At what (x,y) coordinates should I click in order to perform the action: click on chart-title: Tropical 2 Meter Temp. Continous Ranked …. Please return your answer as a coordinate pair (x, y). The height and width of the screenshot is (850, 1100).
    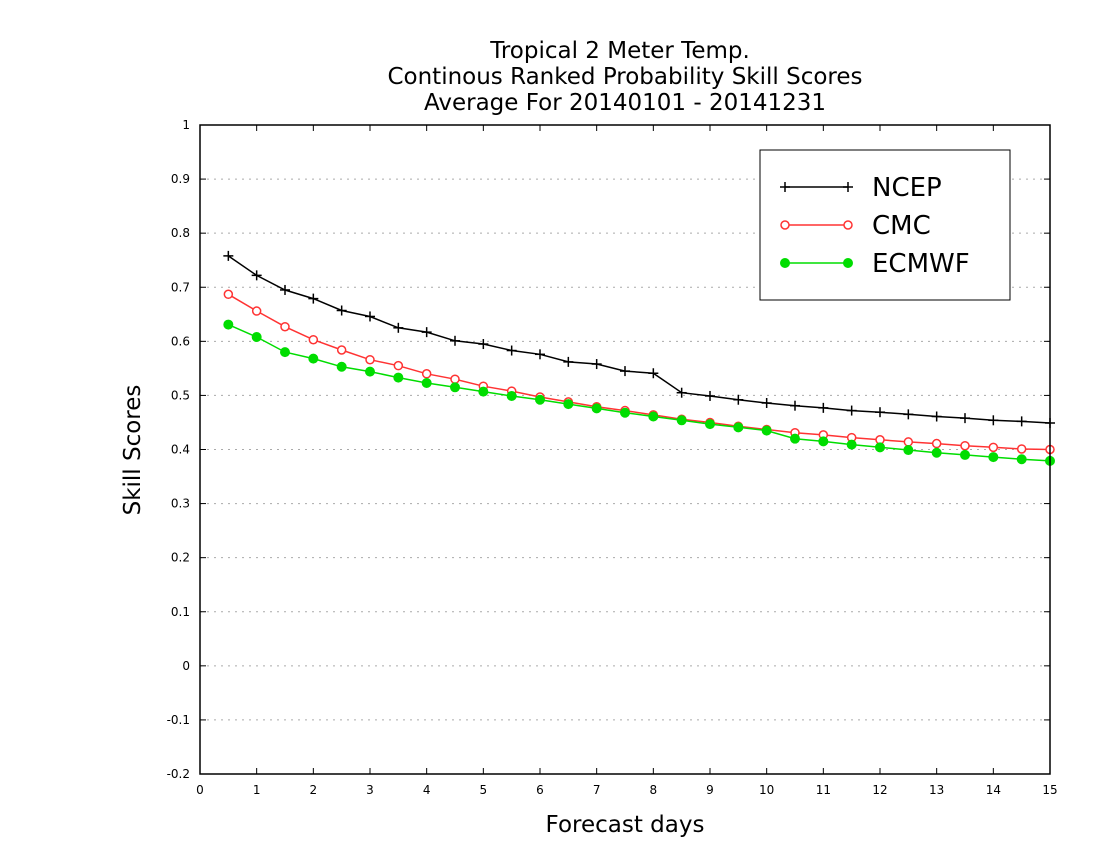
    Looking at the image, I should click on (624, 77).